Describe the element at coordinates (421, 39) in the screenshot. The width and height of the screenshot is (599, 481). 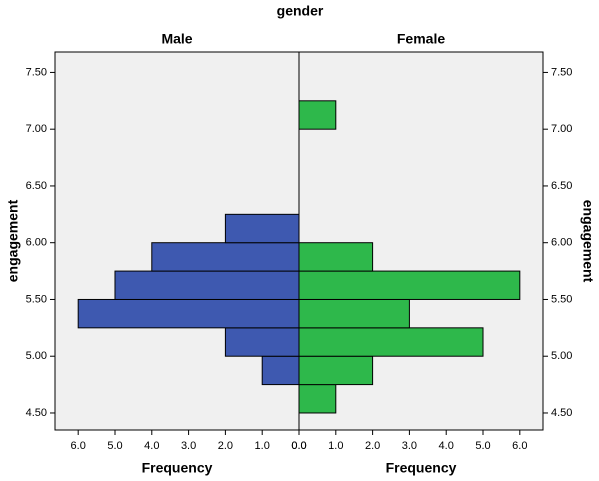
I see `panel-title: Female` at that location.